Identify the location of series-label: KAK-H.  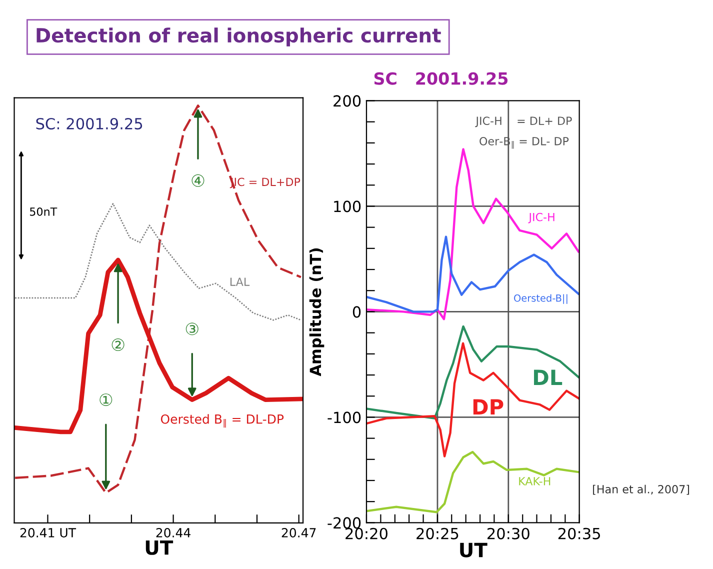
(534, 481).